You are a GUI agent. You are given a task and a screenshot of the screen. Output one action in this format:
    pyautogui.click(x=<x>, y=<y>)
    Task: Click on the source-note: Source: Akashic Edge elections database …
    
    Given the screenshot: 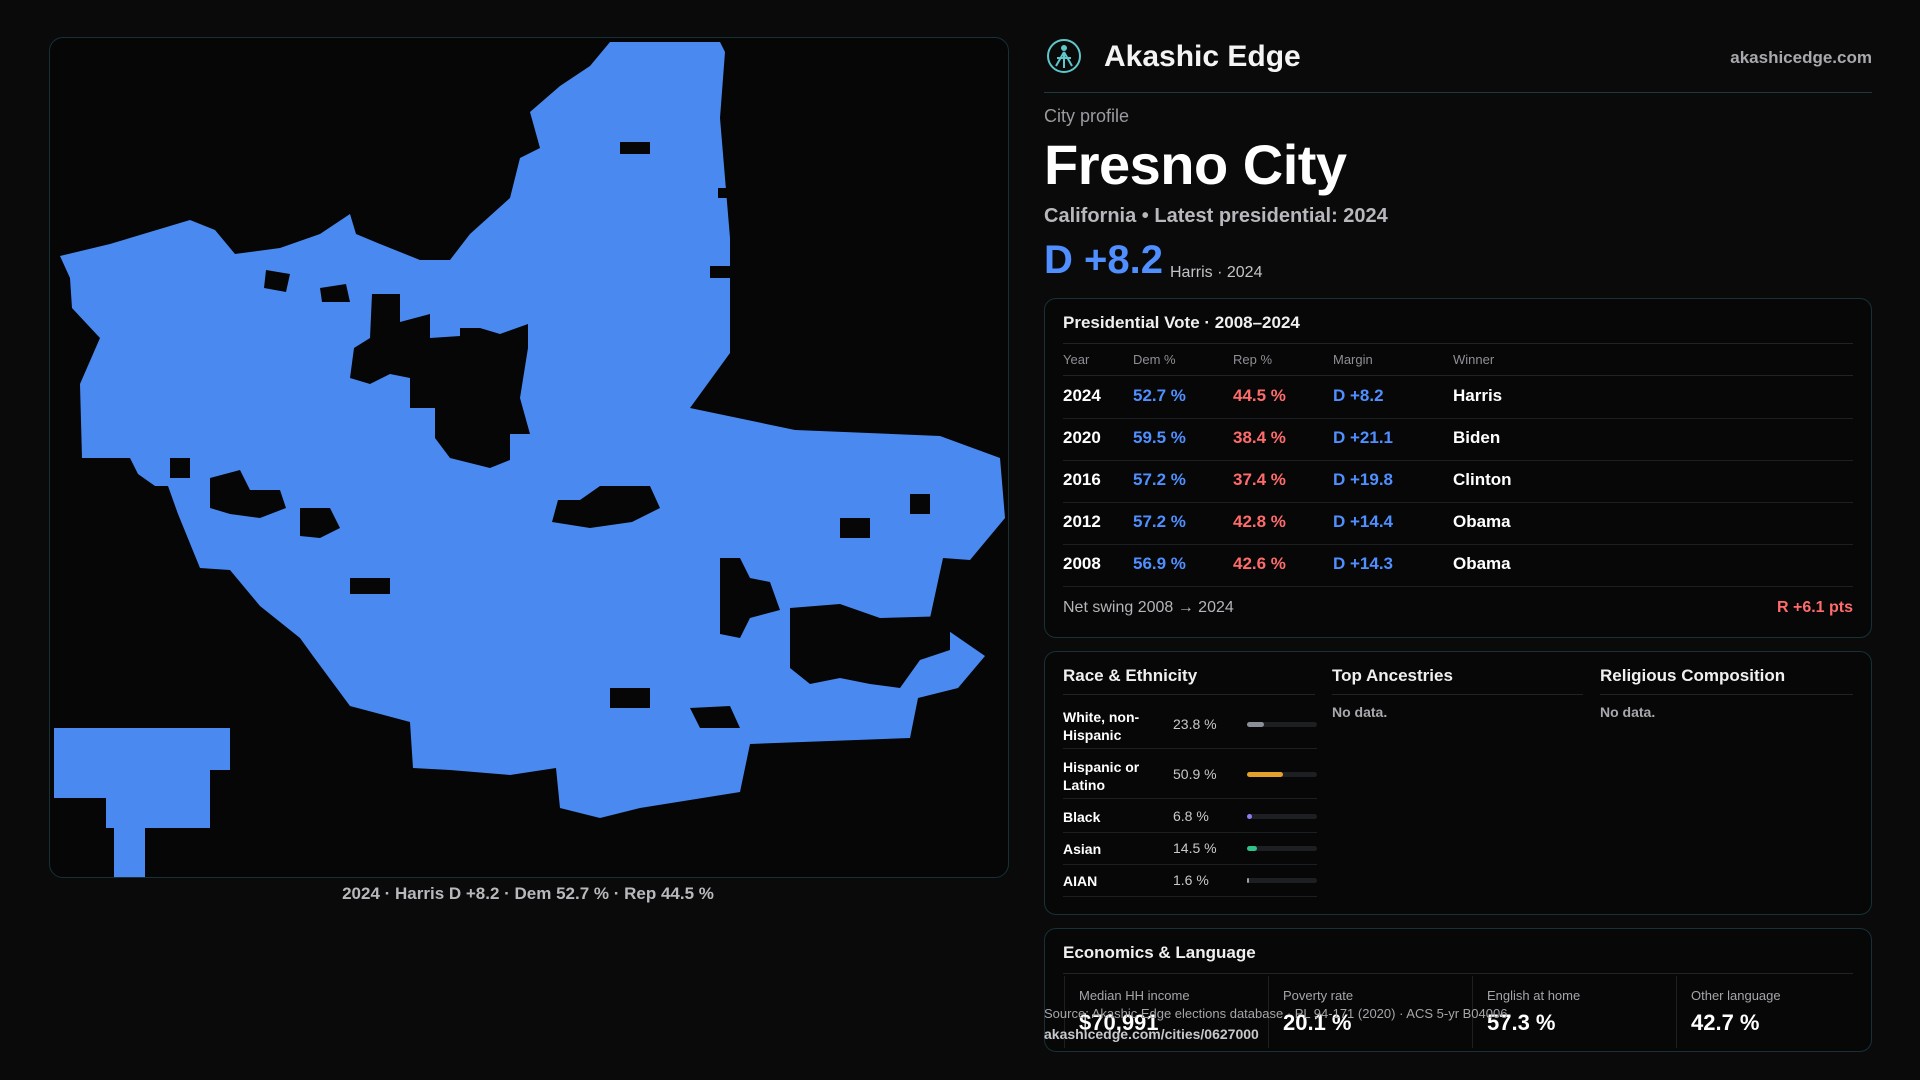 What is the action you would take?
    pyautogui.click(x=1276, y=1013)
    